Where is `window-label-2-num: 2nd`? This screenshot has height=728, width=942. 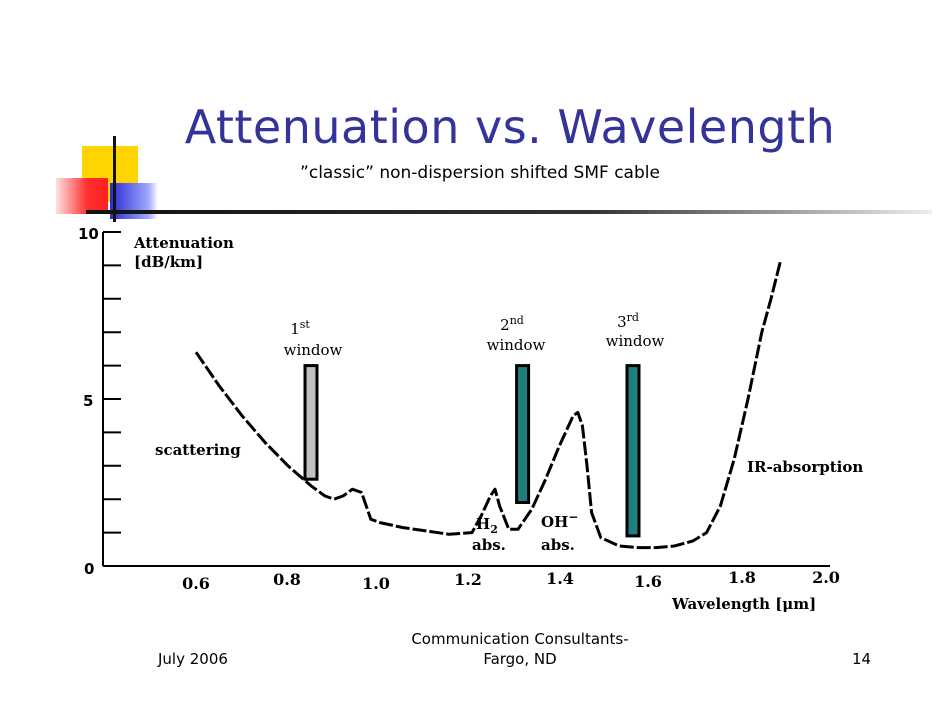 window-label-2-num: 2nd is located at coordinates (512, 324).